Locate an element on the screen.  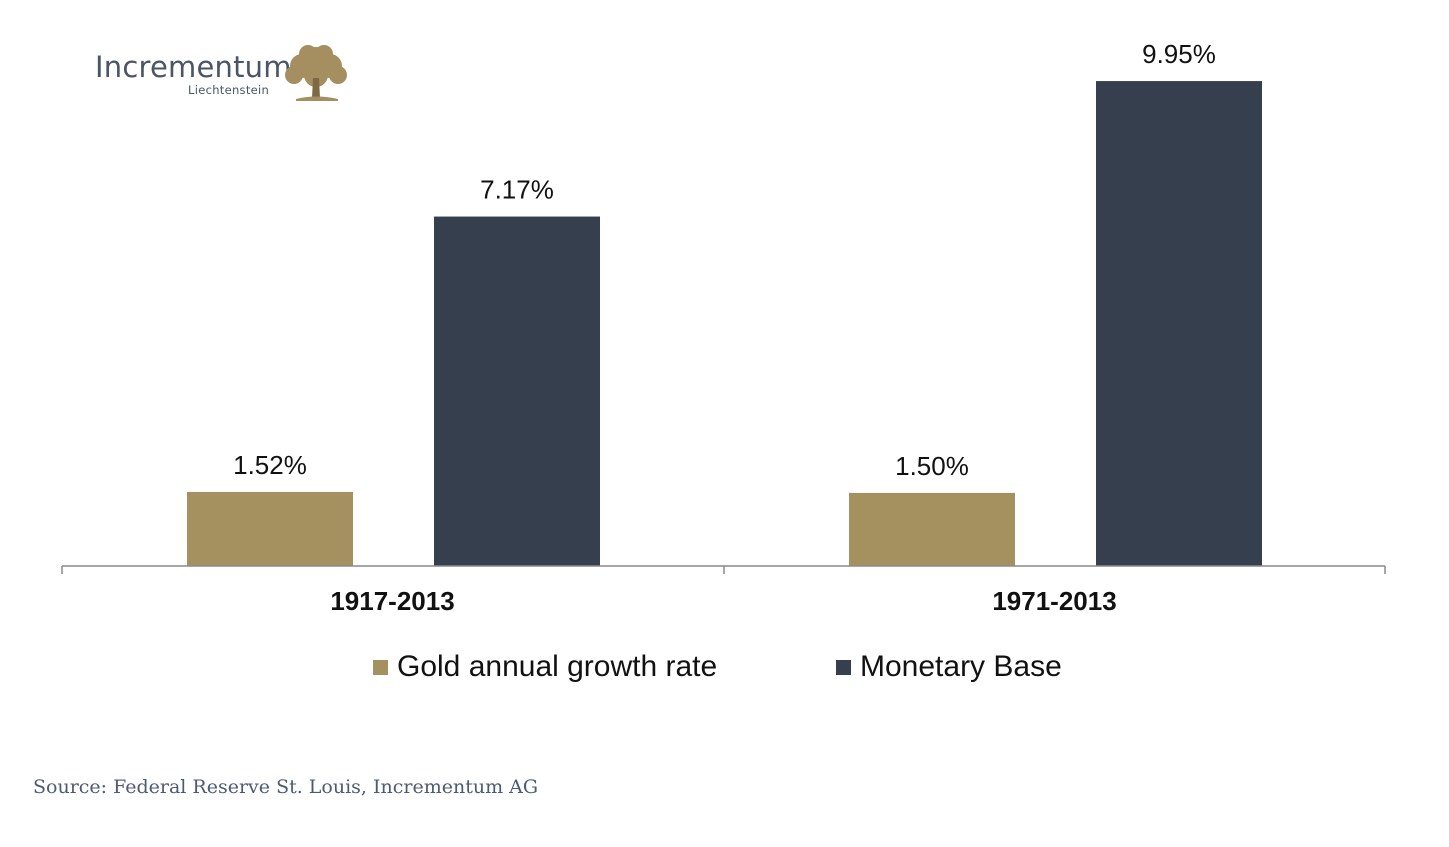
legend: Gold annual growth rate Monetary Base is located at coordinates (724, 672).